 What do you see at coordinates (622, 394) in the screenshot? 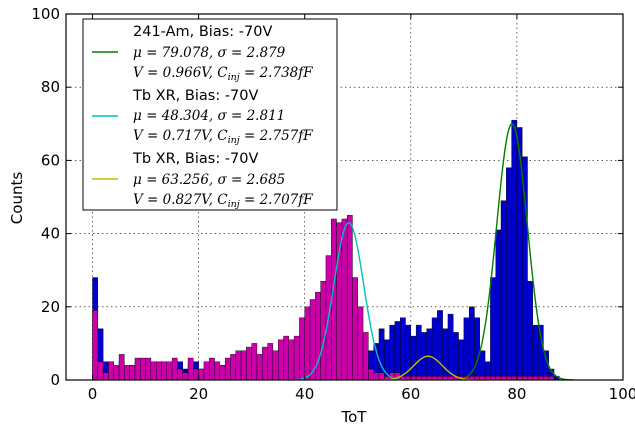
I see `x-tick-label-5: 100` at bounding box center [622, 394].